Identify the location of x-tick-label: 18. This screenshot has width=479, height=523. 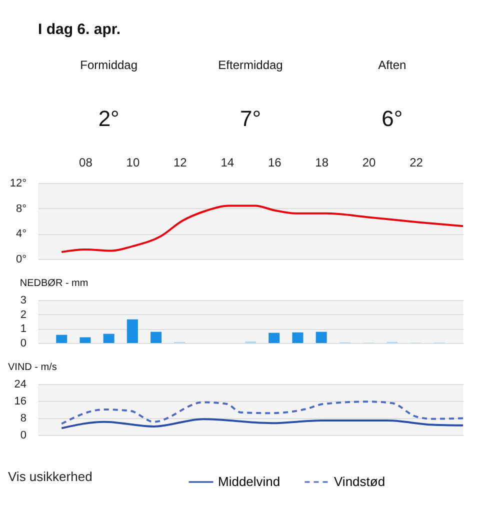
(322, 163).